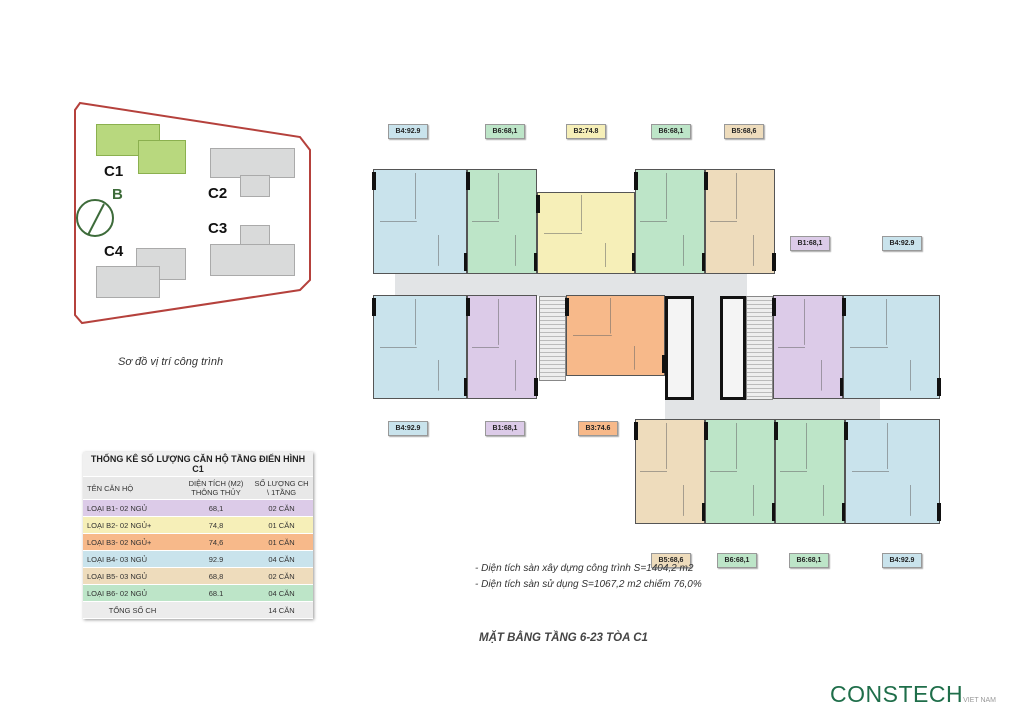  What do you see at coordinates (586, 131) in the screenshot?
I see `unit-tag: B2:74.8` at bounding box center [586, 131].